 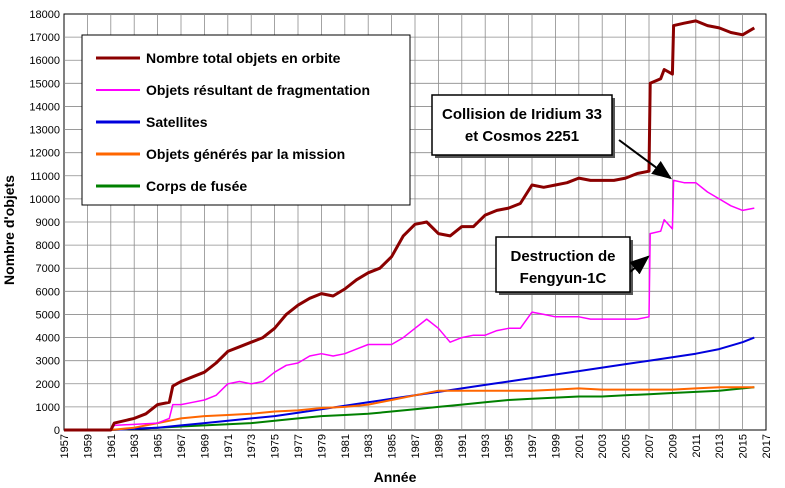 What do you see at coordinates (229, 446) in the screenshot?
I see `x-tick-label: 1971` at bounding box center [229, 446].